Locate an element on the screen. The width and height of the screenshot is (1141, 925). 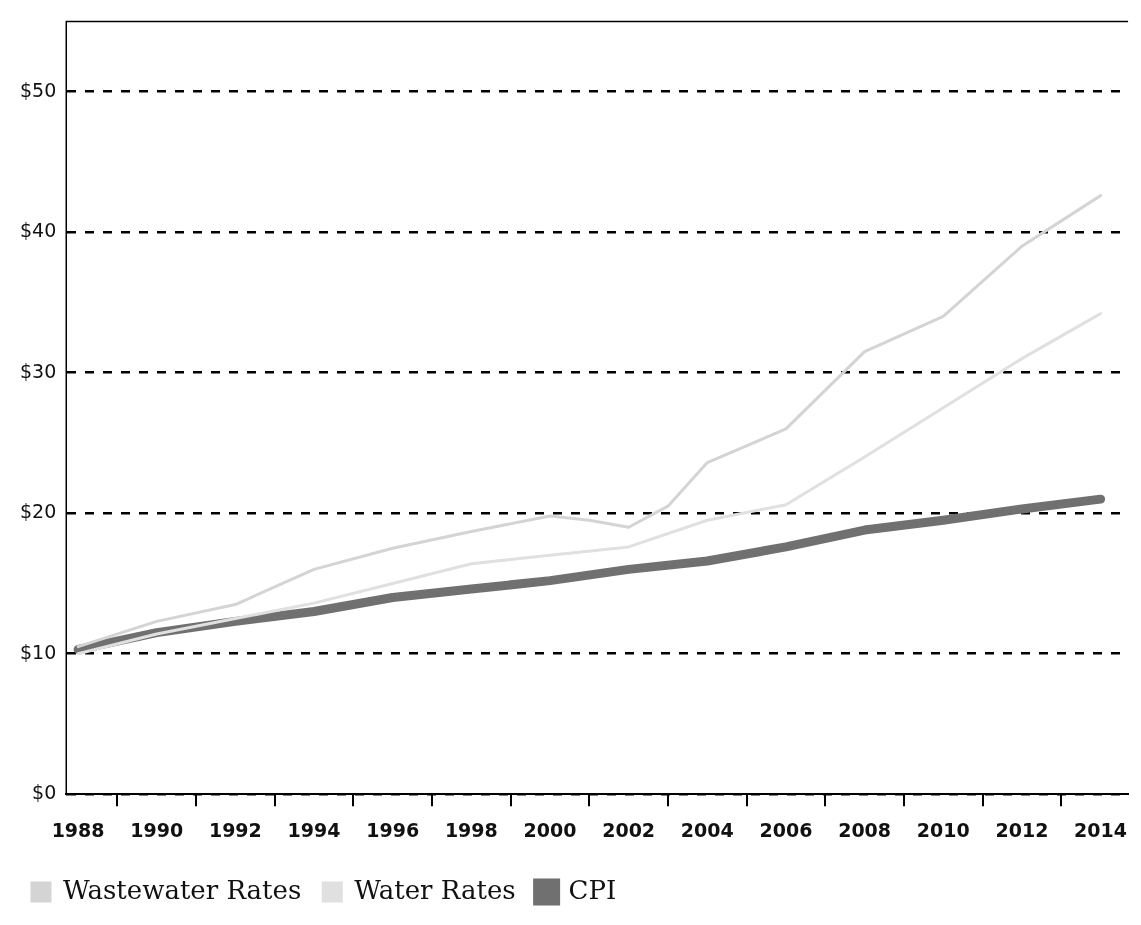
x-tick-label: 2000 is located at coordinates (550, 829).